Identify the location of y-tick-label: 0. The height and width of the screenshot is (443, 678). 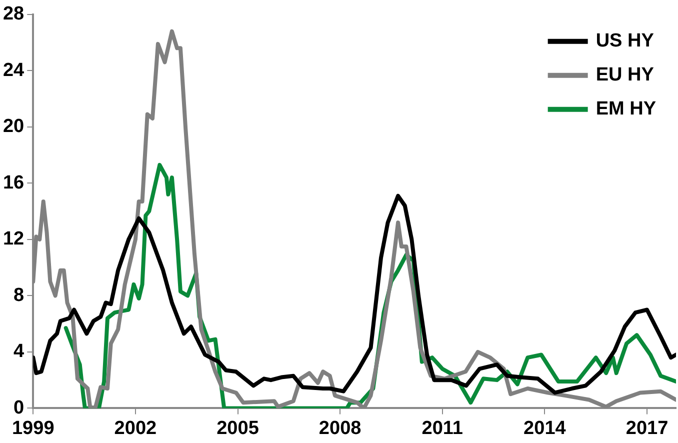
(19, 407).